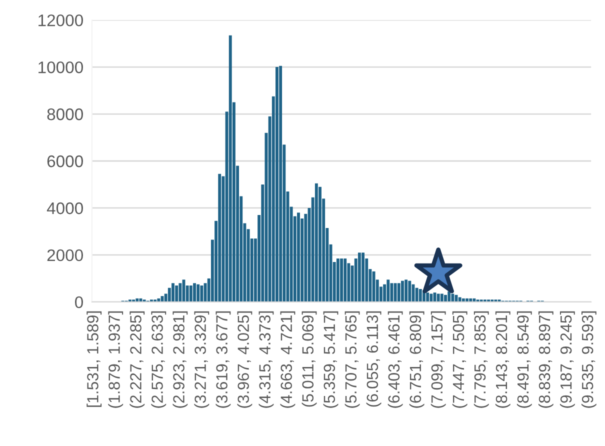  What do you see at coordinates (502, 359) in the screenshot?
I see `x-tick-label: (8.143, 8.201]` at bounding box center [502, 359].